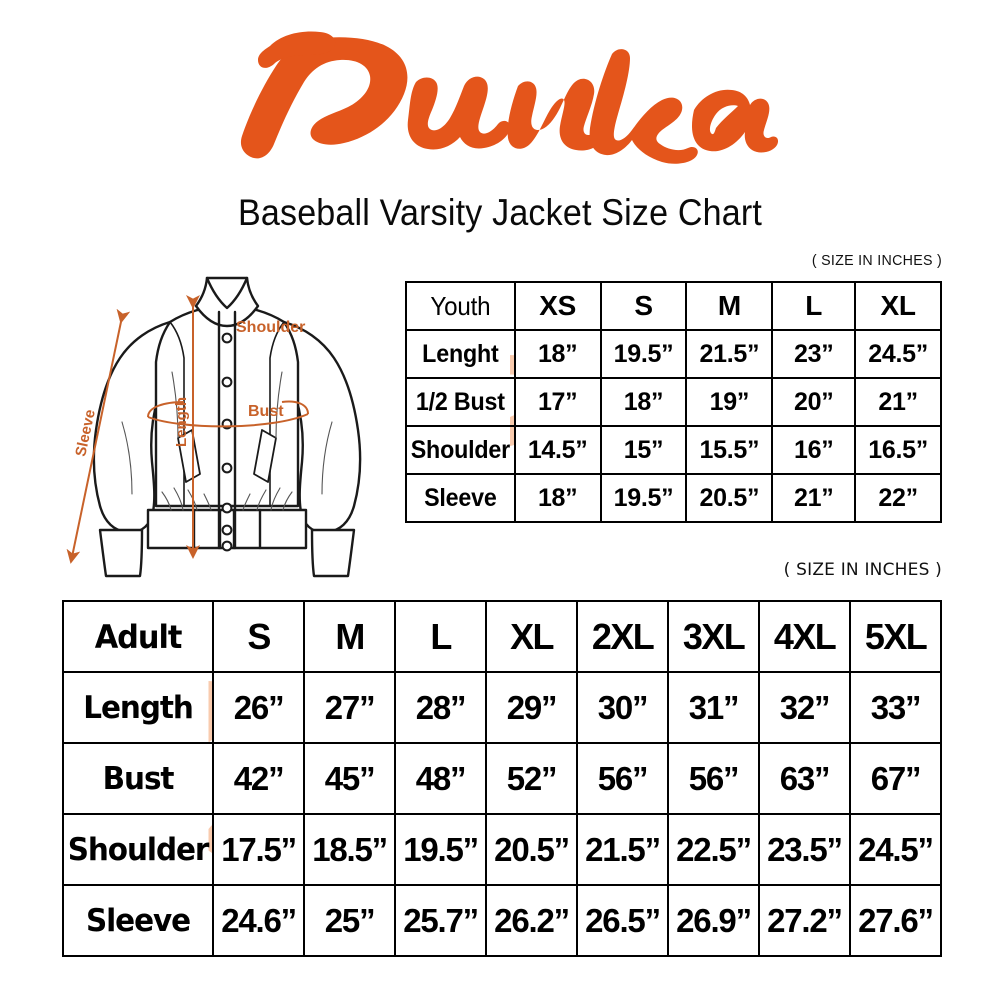 This screenshot has height=1000, width=1000. Describe the element at coordinates (98, 436) in the screenshot. I see `sleeve-arrow` at that location.